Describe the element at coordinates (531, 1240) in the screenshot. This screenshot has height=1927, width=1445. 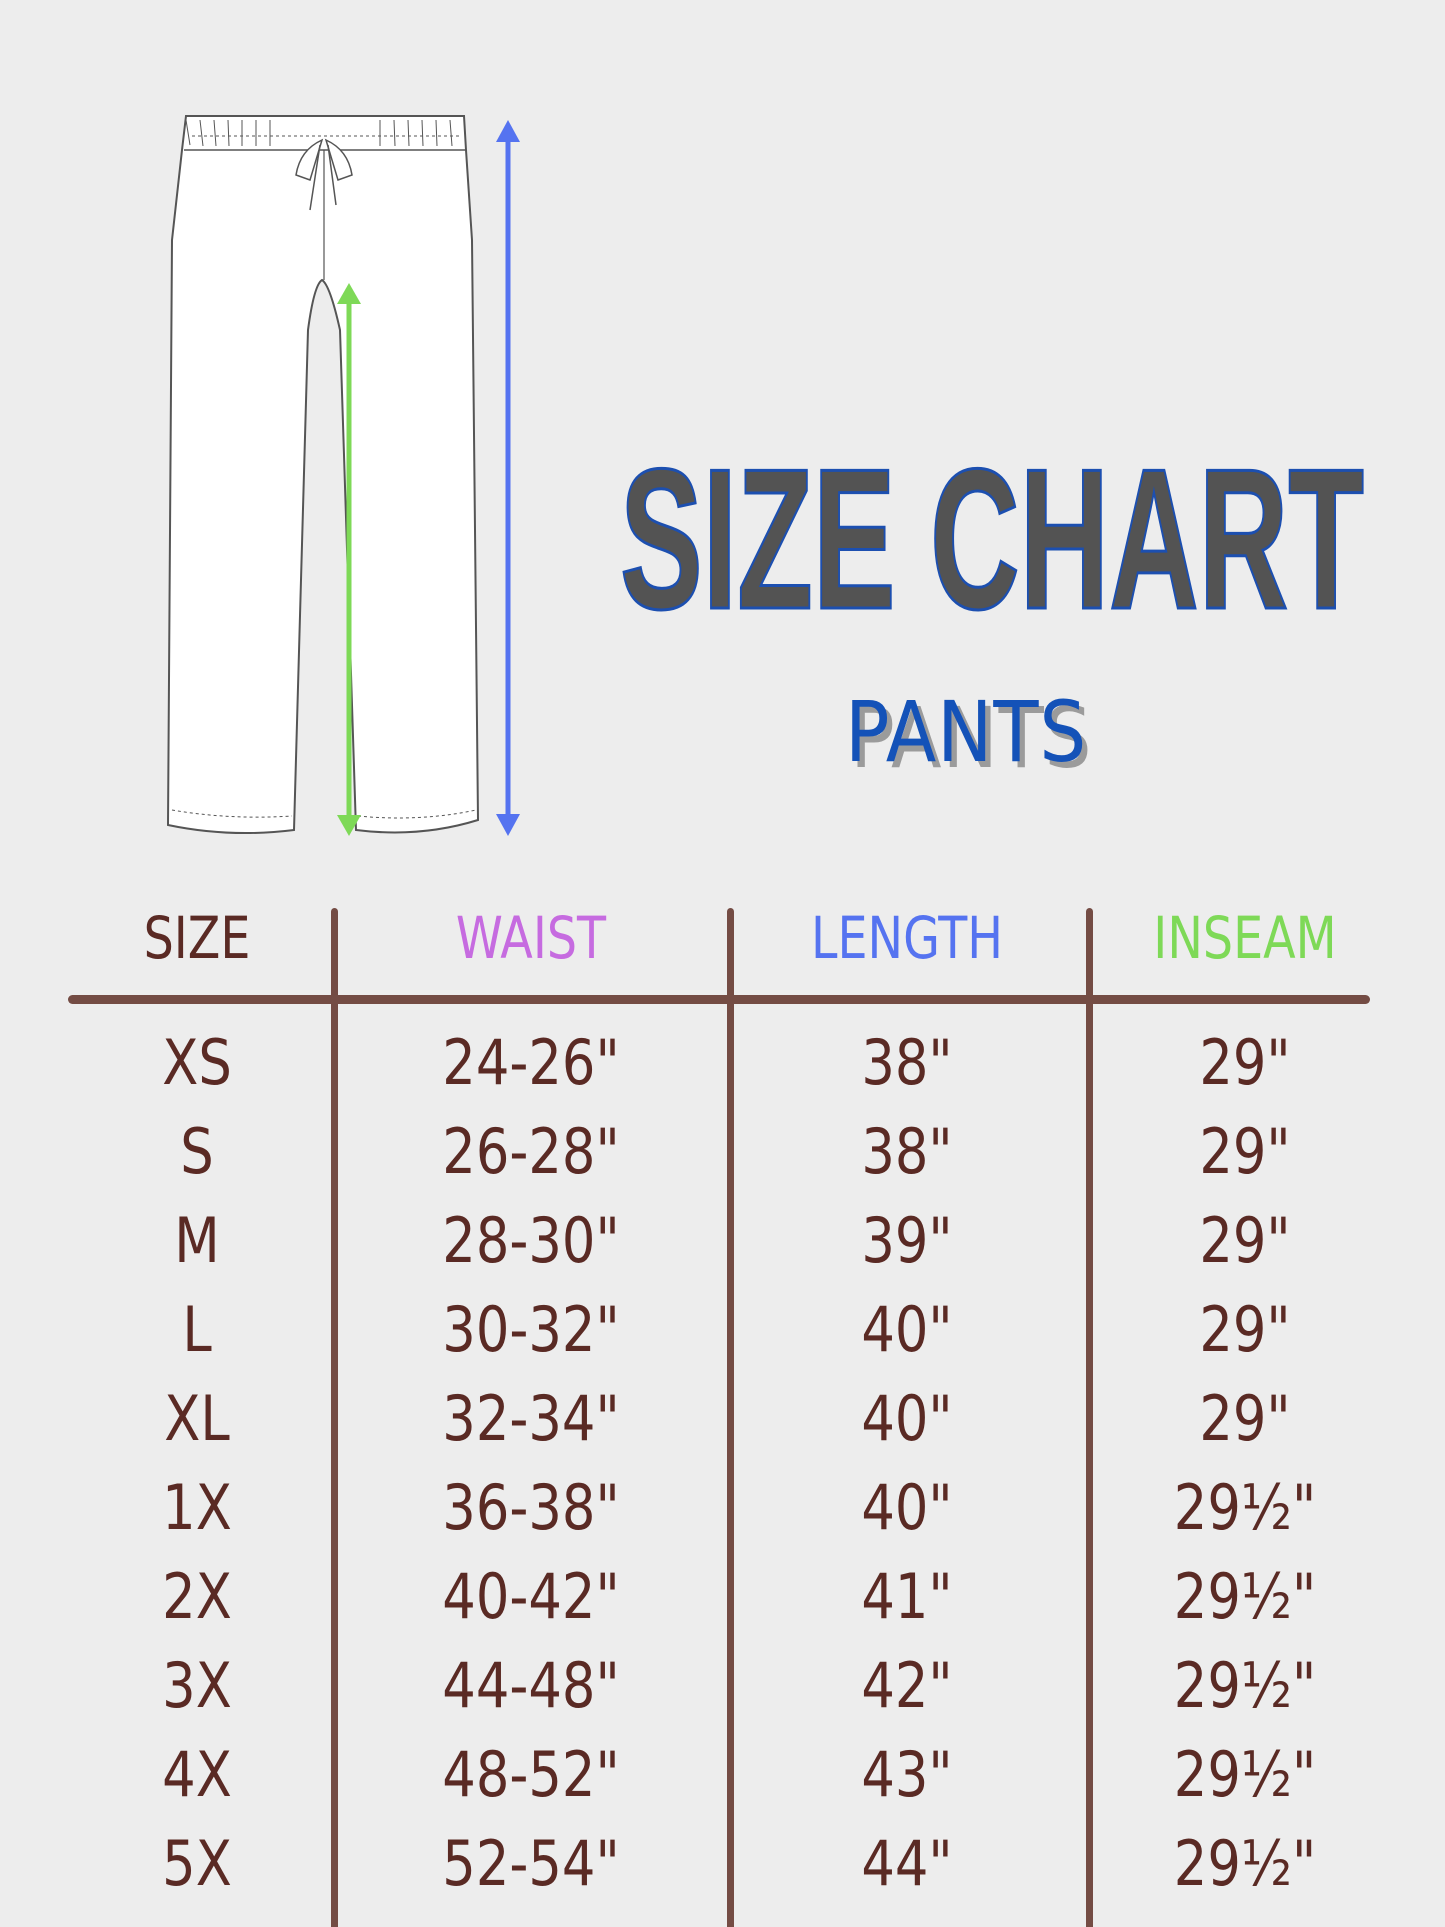
I see `cell-waist: 28-30"` at that location.